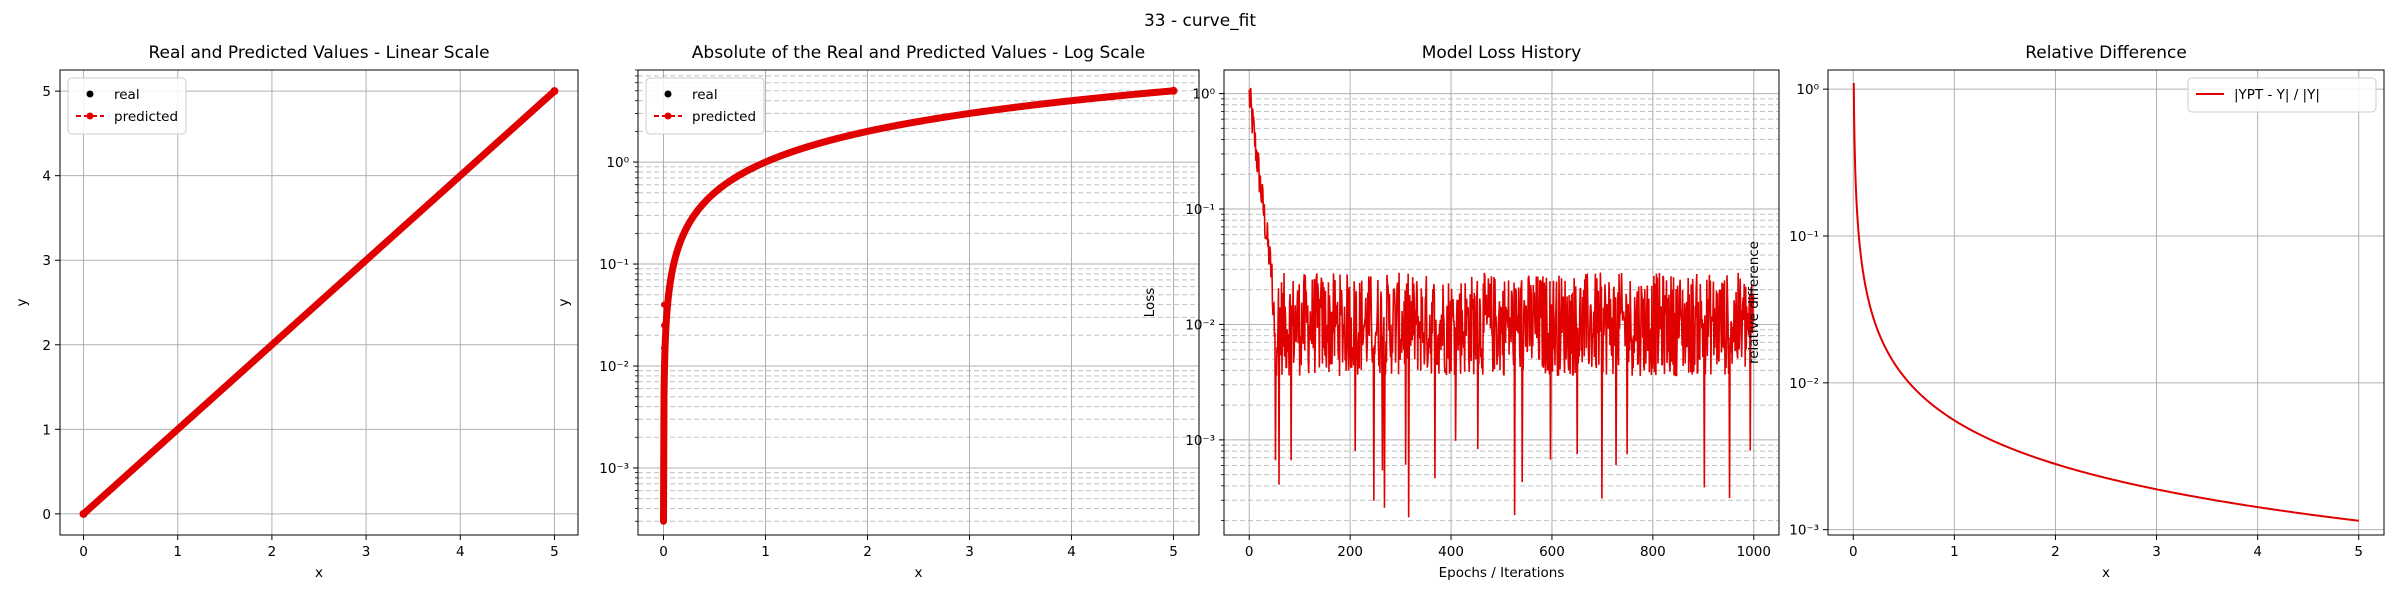  I want to click on x-tick-label: 200, so click(1350, 552).